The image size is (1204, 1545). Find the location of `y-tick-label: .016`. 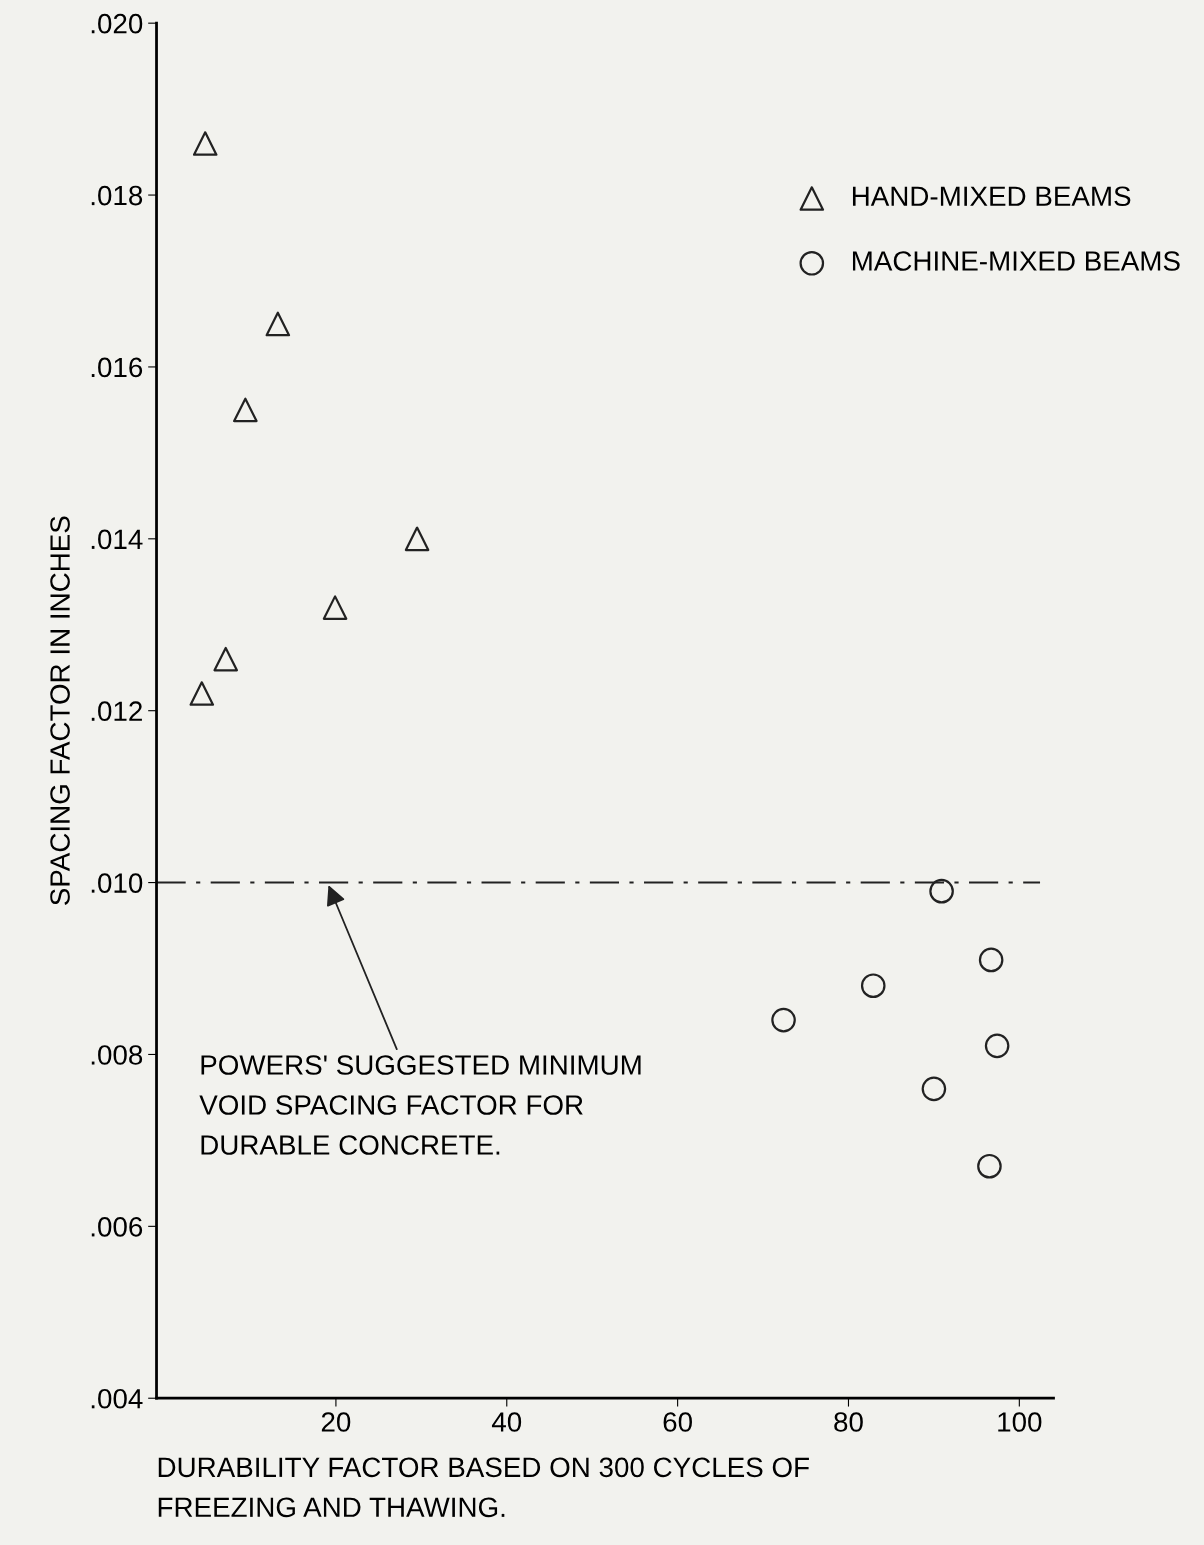

y-tick-label: .016 is located at coordinates (117, 367).